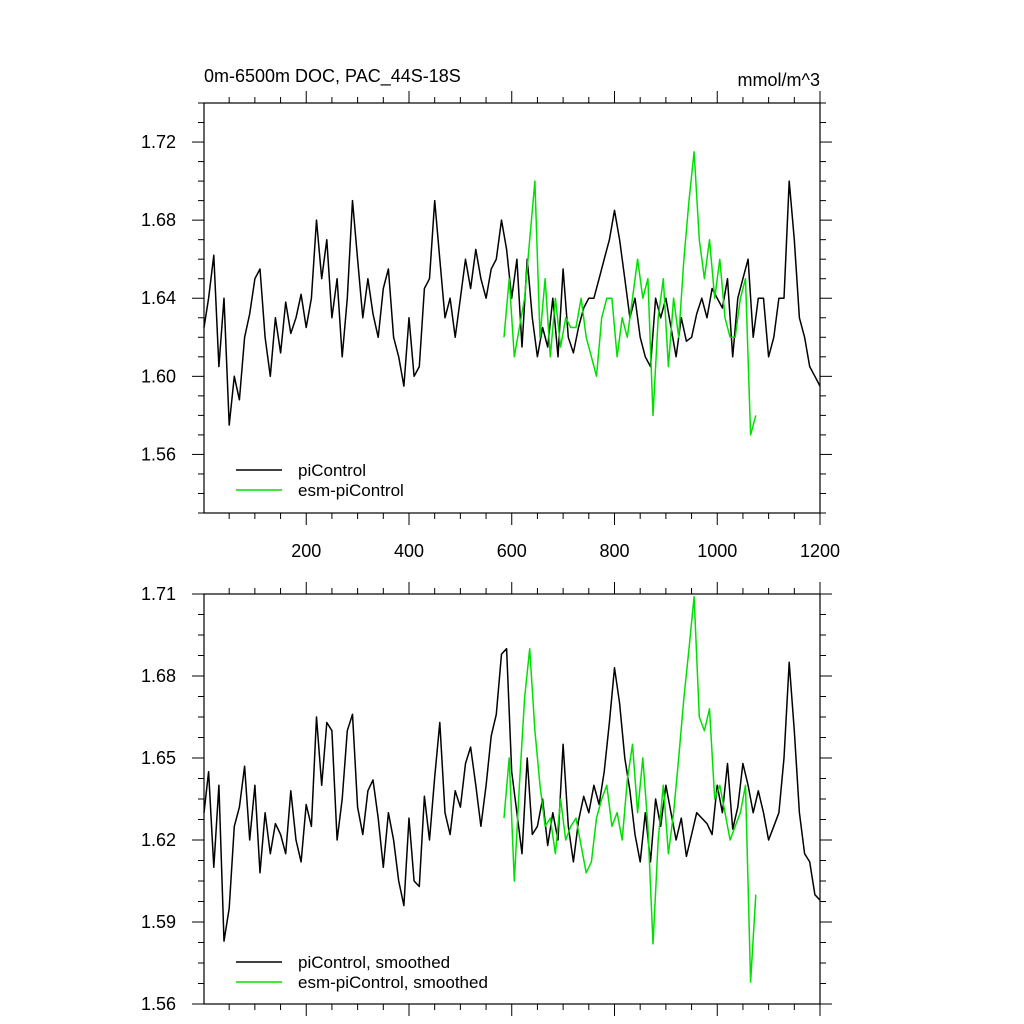 This screenshot has height=1024, width=1024. I want to click on series-esm-picontrol-smoothed, so click(630, 789).